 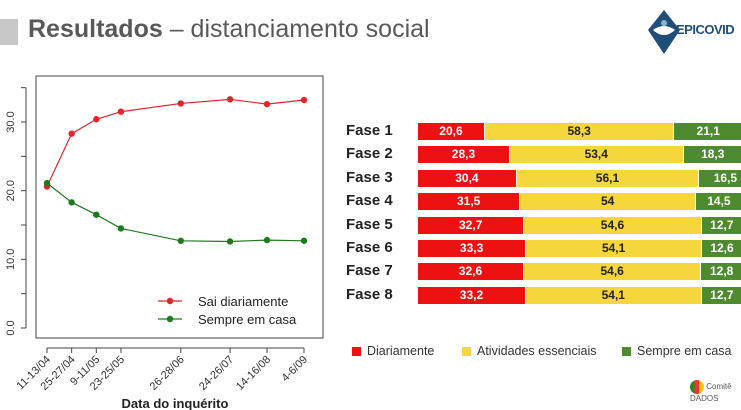 I want to click on bar-segment: 33,3, so click(x=472, y=248).